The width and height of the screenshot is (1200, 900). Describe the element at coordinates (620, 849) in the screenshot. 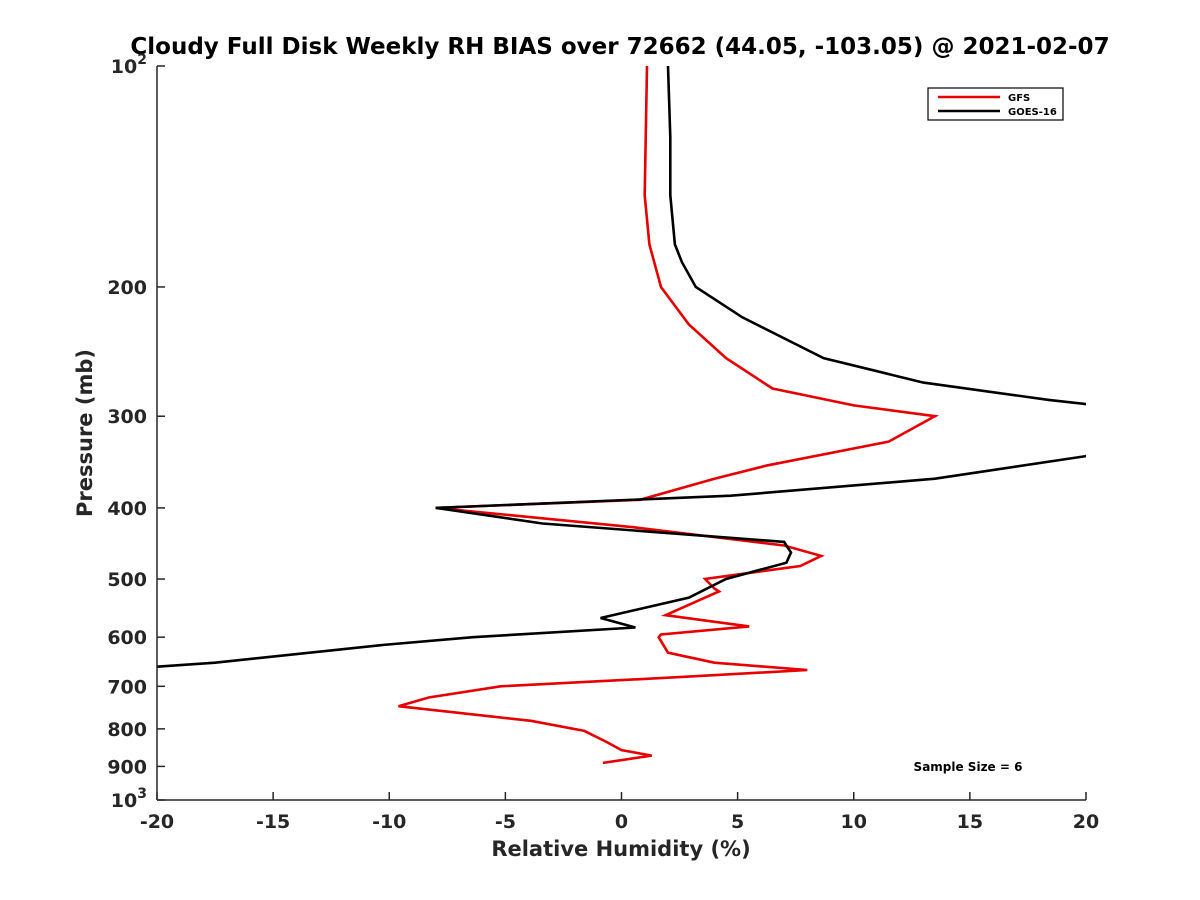

I see `x-axis-label: Relative Humidity (%)` at that location.